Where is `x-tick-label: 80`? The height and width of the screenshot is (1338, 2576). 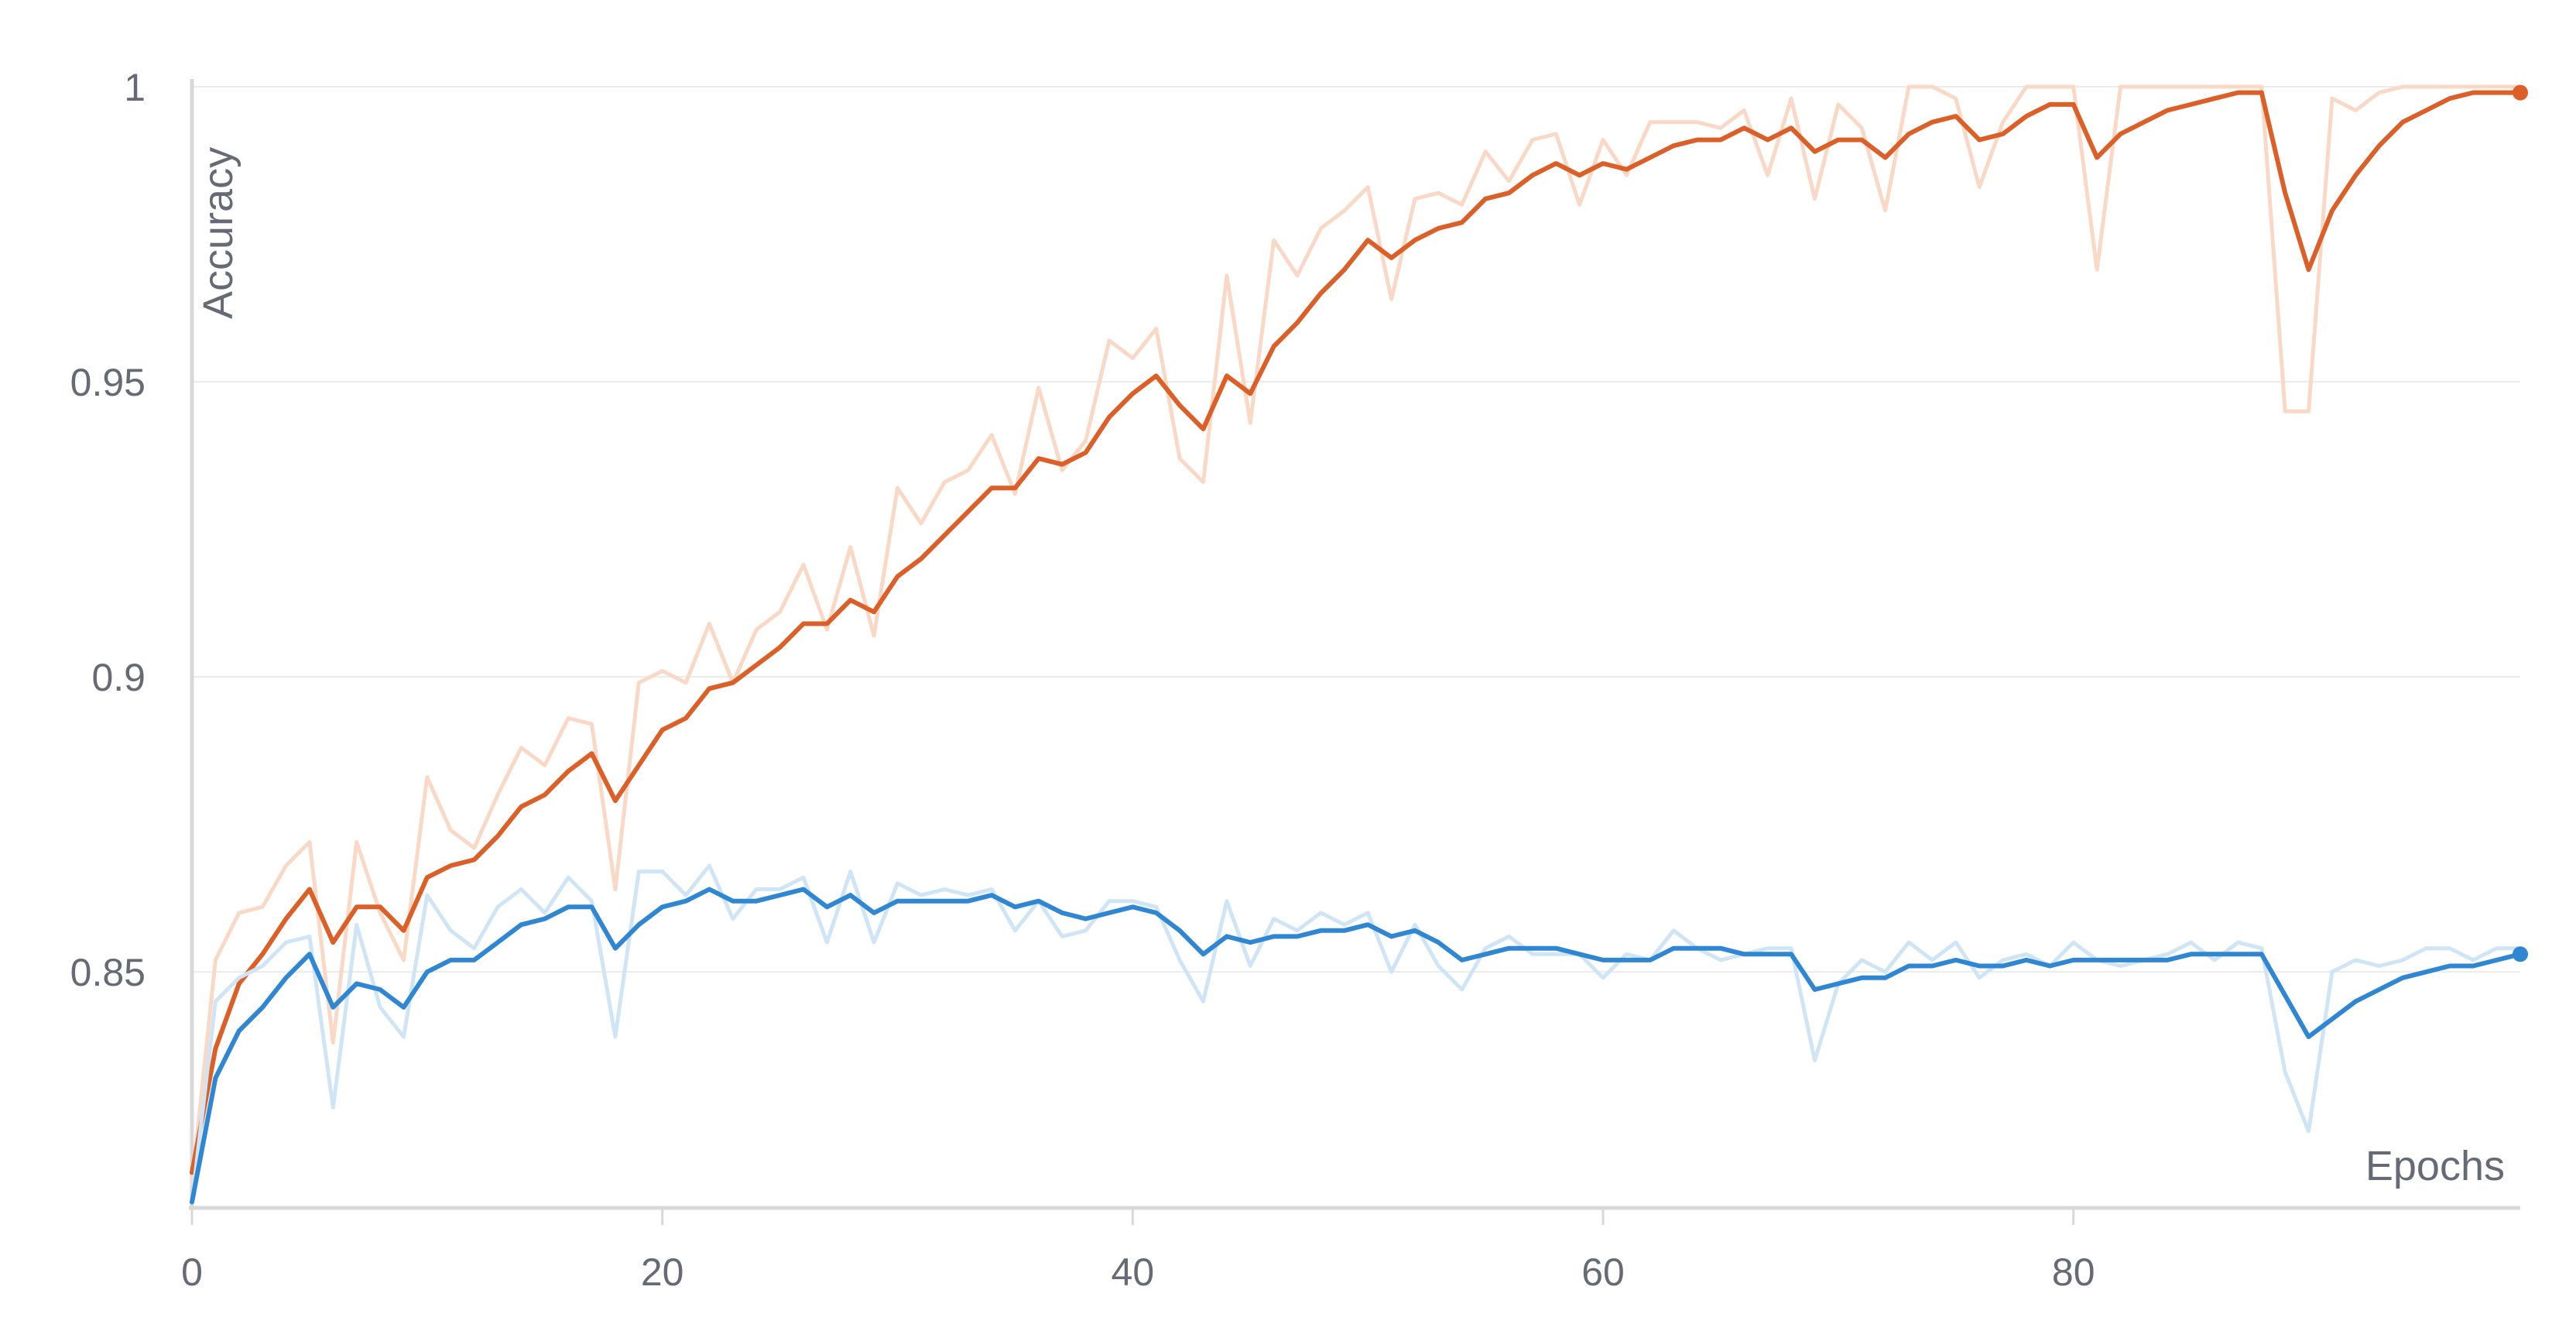
x-tick-label: 80 is located at coordinates (2073, 1272).